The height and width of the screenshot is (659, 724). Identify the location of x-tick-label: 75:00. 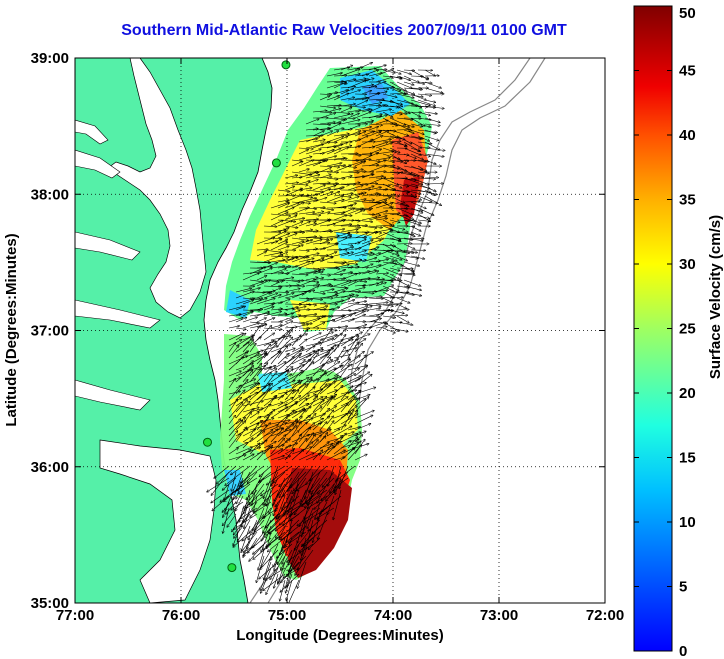
(287, 615).